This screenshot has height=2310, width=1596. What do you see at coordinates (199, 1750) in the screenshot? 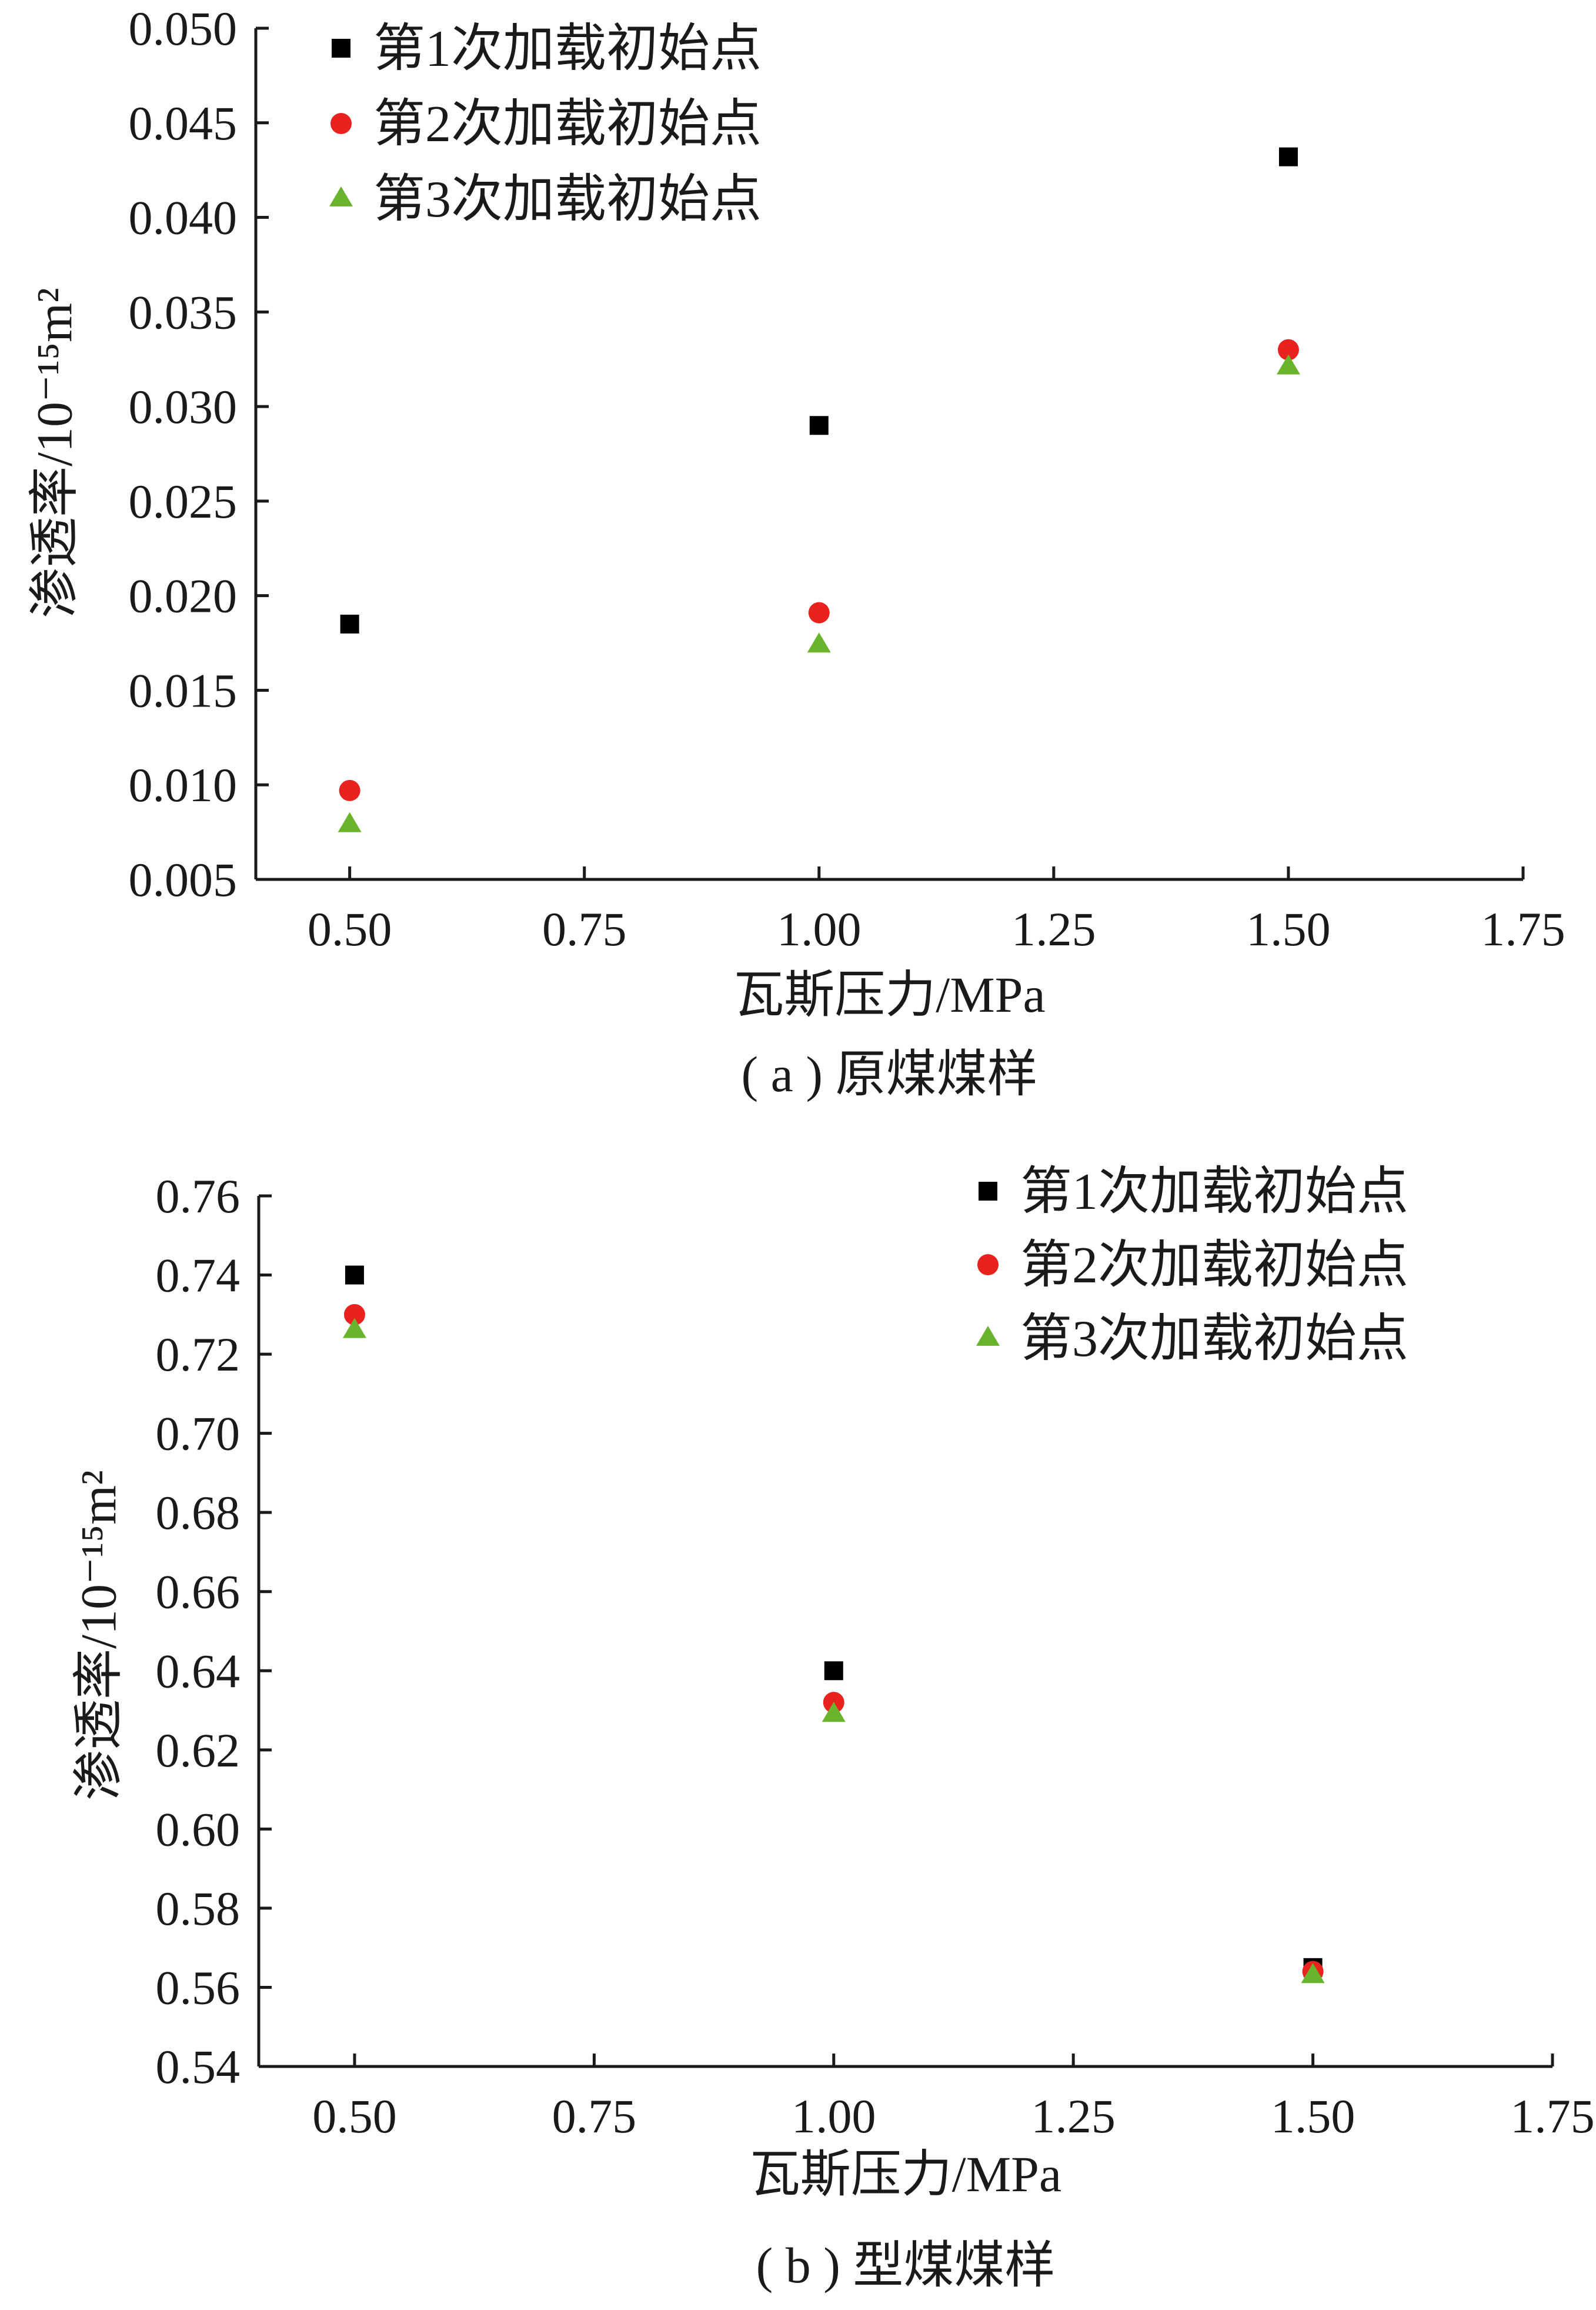
I see `y-tick-label: 0.62` at bounding box center [199, 1750].